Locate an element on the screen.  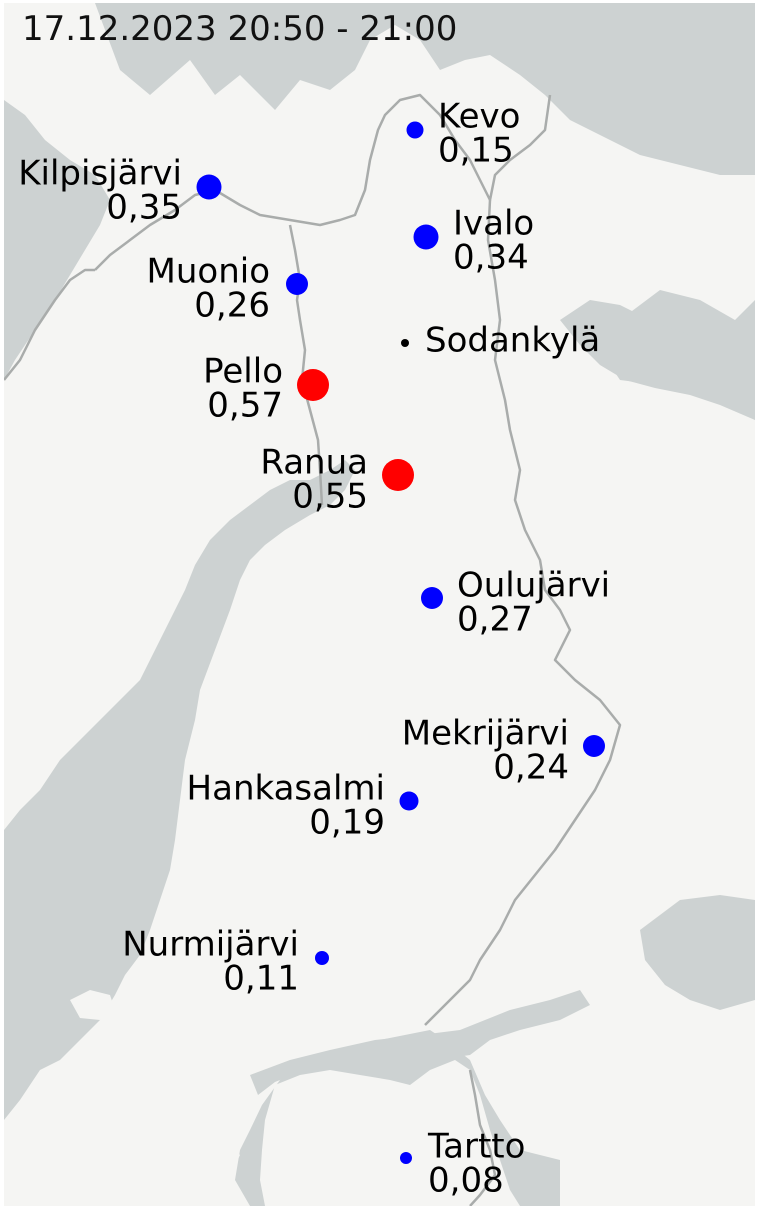
land-estonia is located at coordinates (390, 1133).